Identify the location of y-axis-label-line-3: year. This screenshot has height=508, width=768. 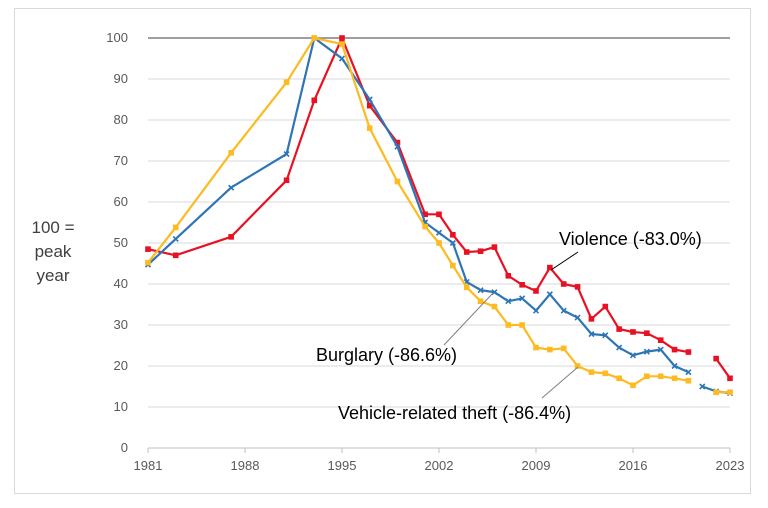
(52, 275).